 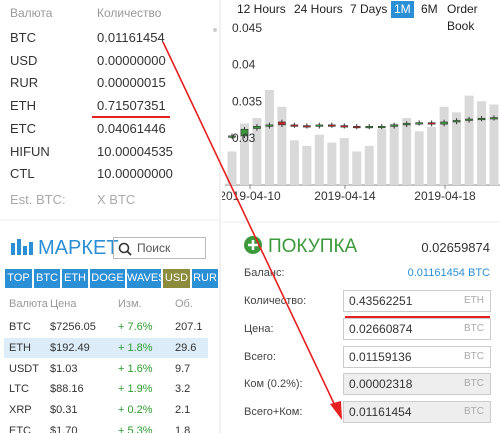 I want to click on period-tab: Order Book, so click(x=462, y=17).